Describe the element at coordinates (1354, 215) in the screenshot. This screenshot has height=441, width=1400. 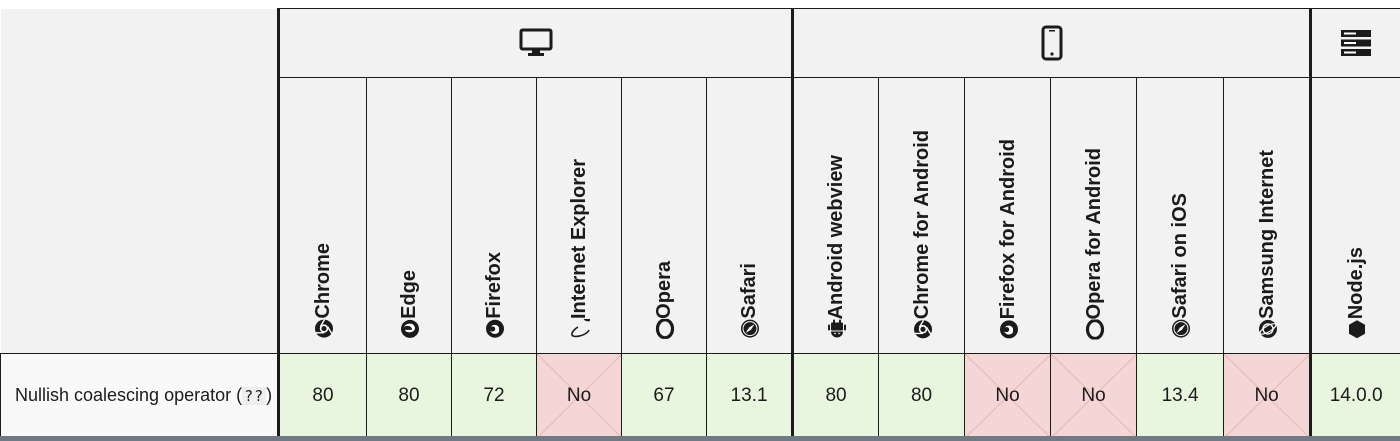
I see `browser-header-nodejs: Node.js` at that location.